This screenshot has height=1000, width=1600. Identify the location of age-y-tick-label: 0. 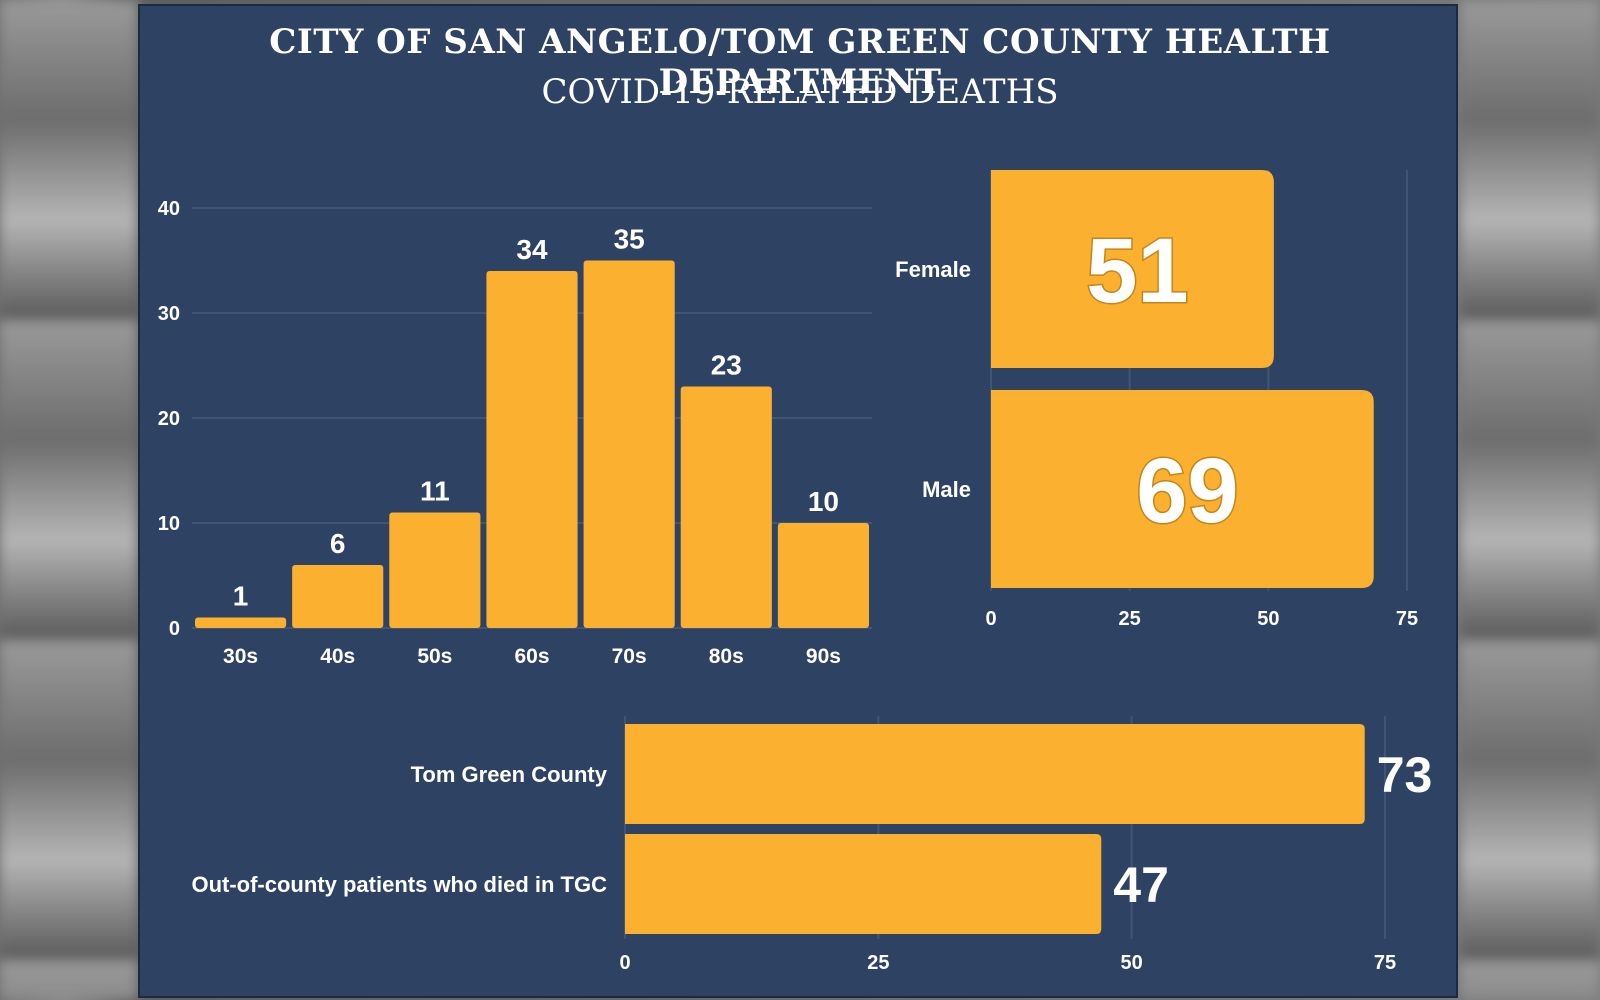
(174, 629).